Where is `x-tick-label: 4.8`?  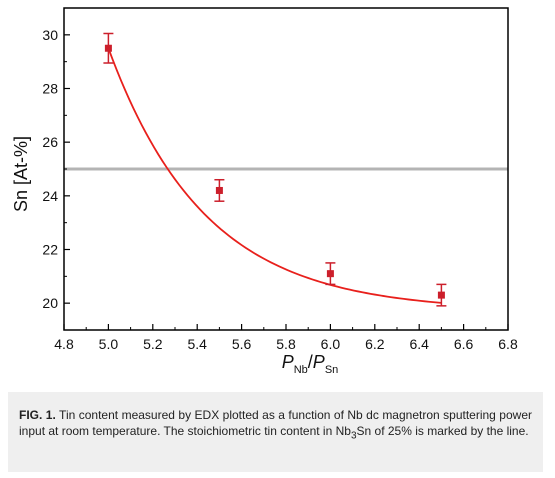
x-tick-label: 4.8 is located at coordinates (64, 344).